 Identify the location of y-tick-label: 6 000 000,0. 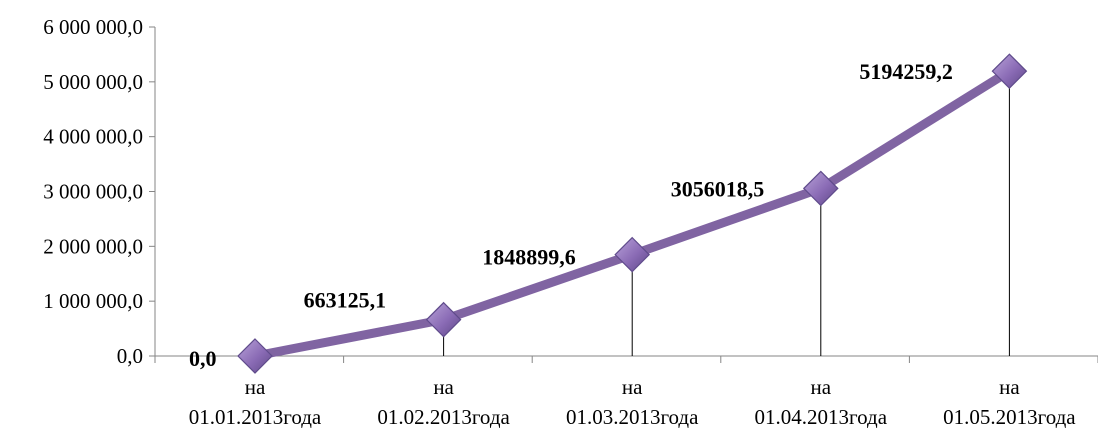
(93, 27).